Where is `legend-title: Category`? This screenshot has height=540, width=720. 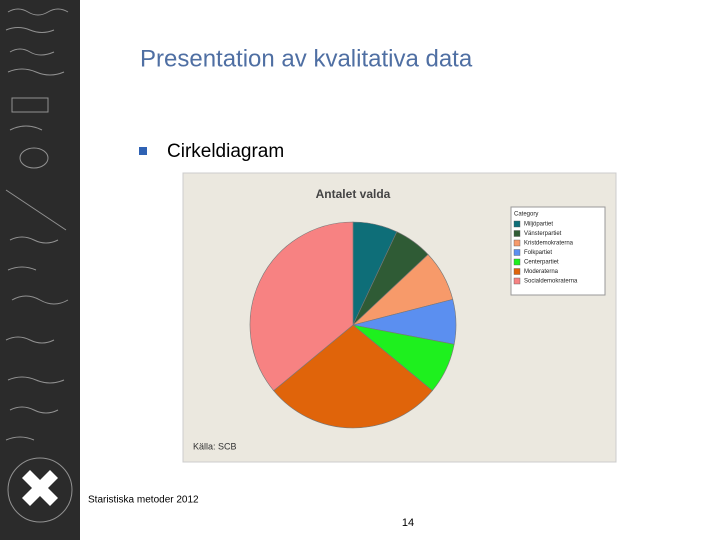
legend-title: Category is located at coordinates (526, 215).